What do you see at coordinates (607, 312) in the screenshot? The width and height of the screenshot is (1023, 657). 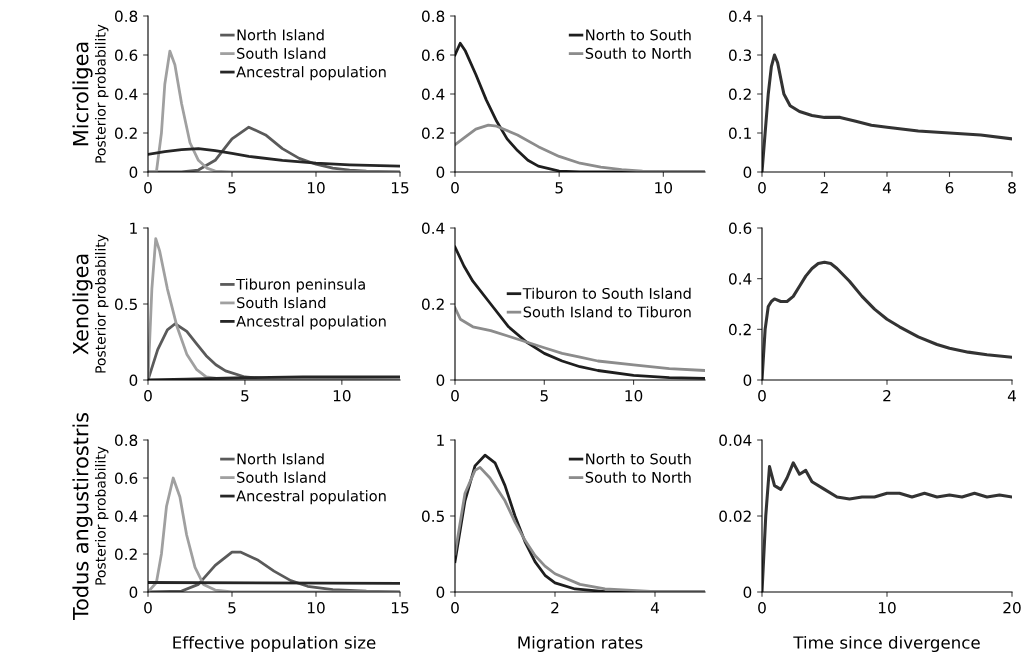 I see `legend-label: South Island to Tiburon` at bounding box center [607, 312].